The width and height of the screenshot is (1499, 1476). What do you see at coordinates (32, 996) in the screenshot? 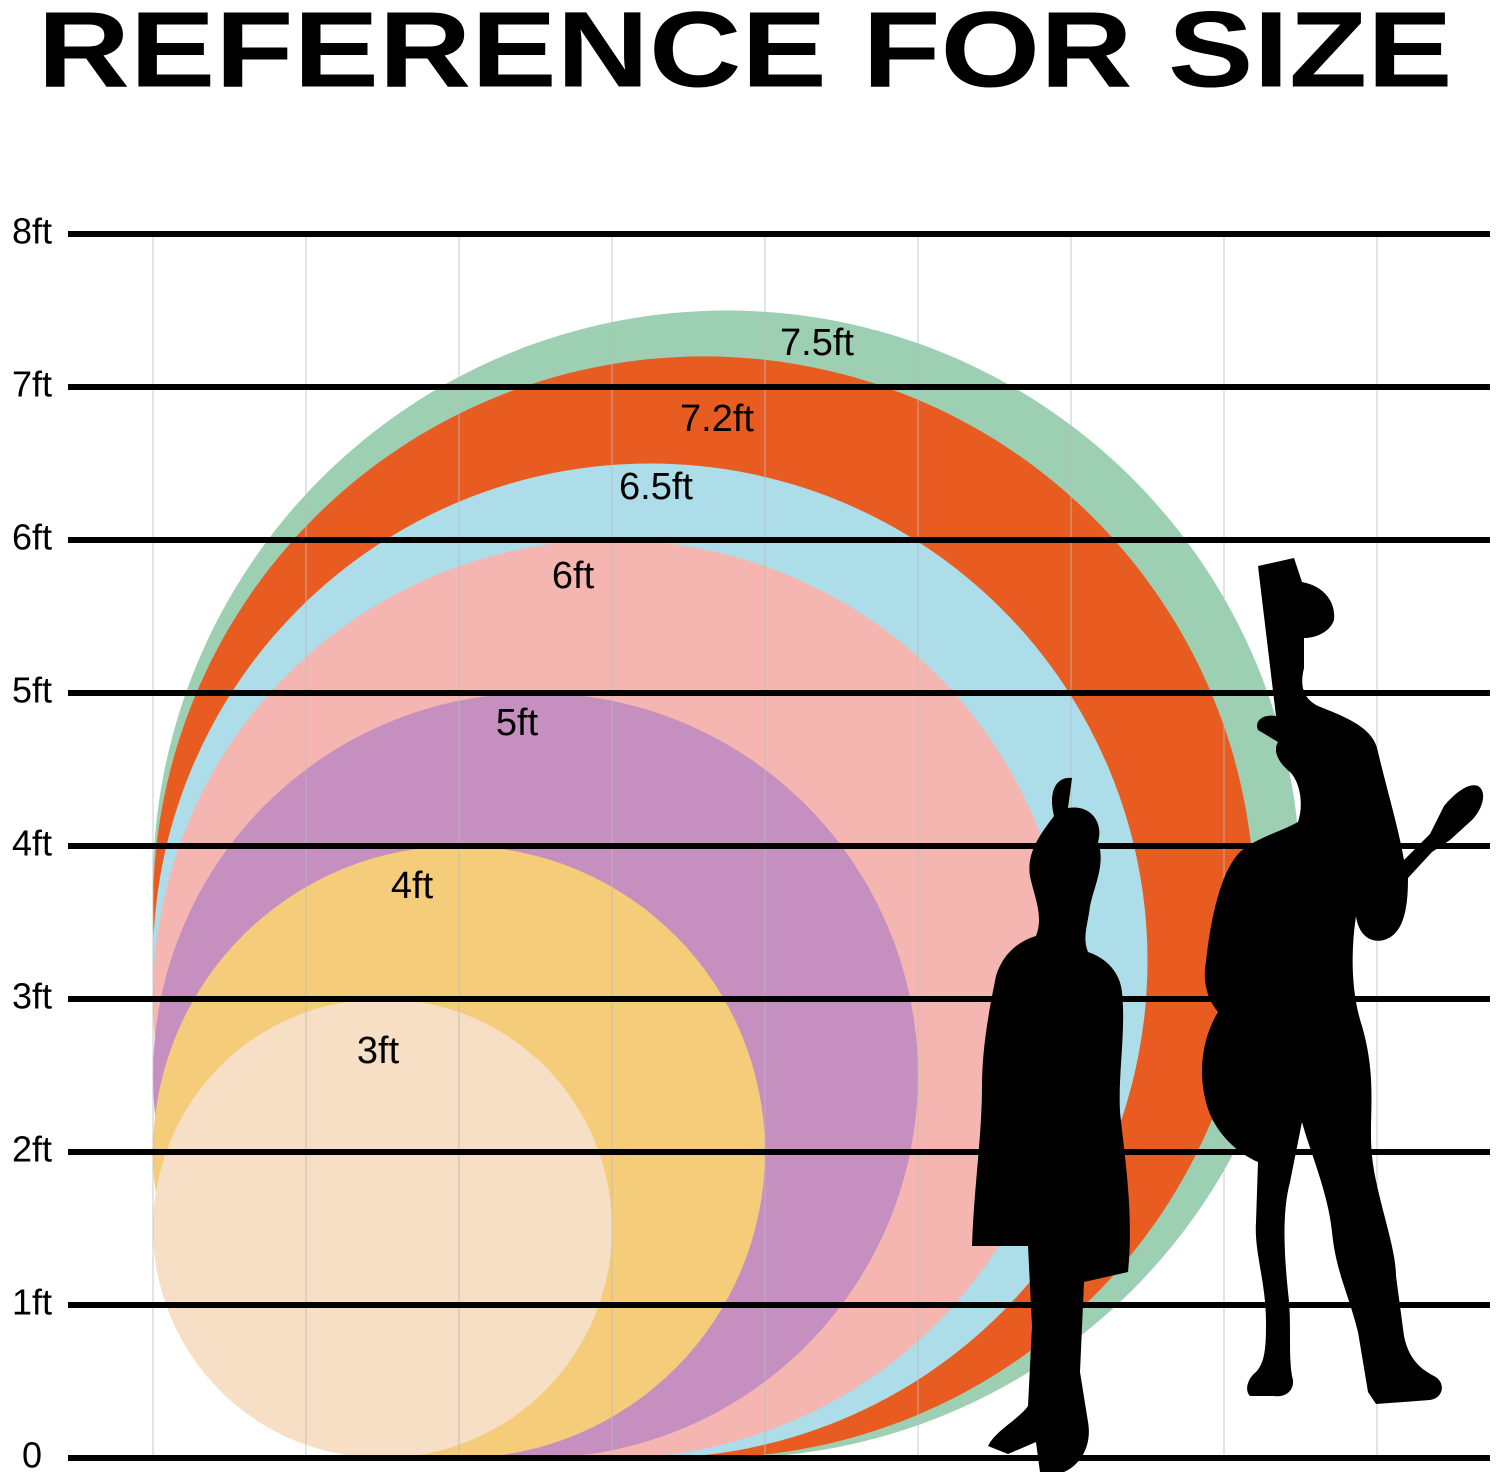
I see `scale-label: 3ft` at bounding box center [32, 996].